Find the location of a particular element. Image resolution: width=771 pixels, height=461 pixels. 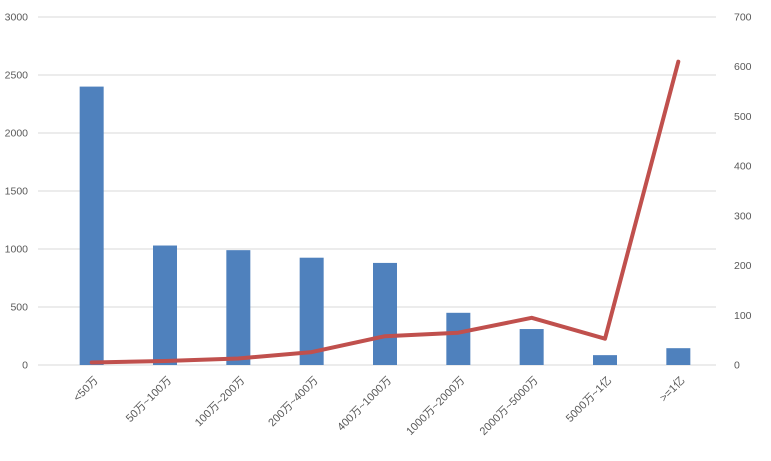

x-axis-category-label: <50万 is located at coordinates (85, 389).